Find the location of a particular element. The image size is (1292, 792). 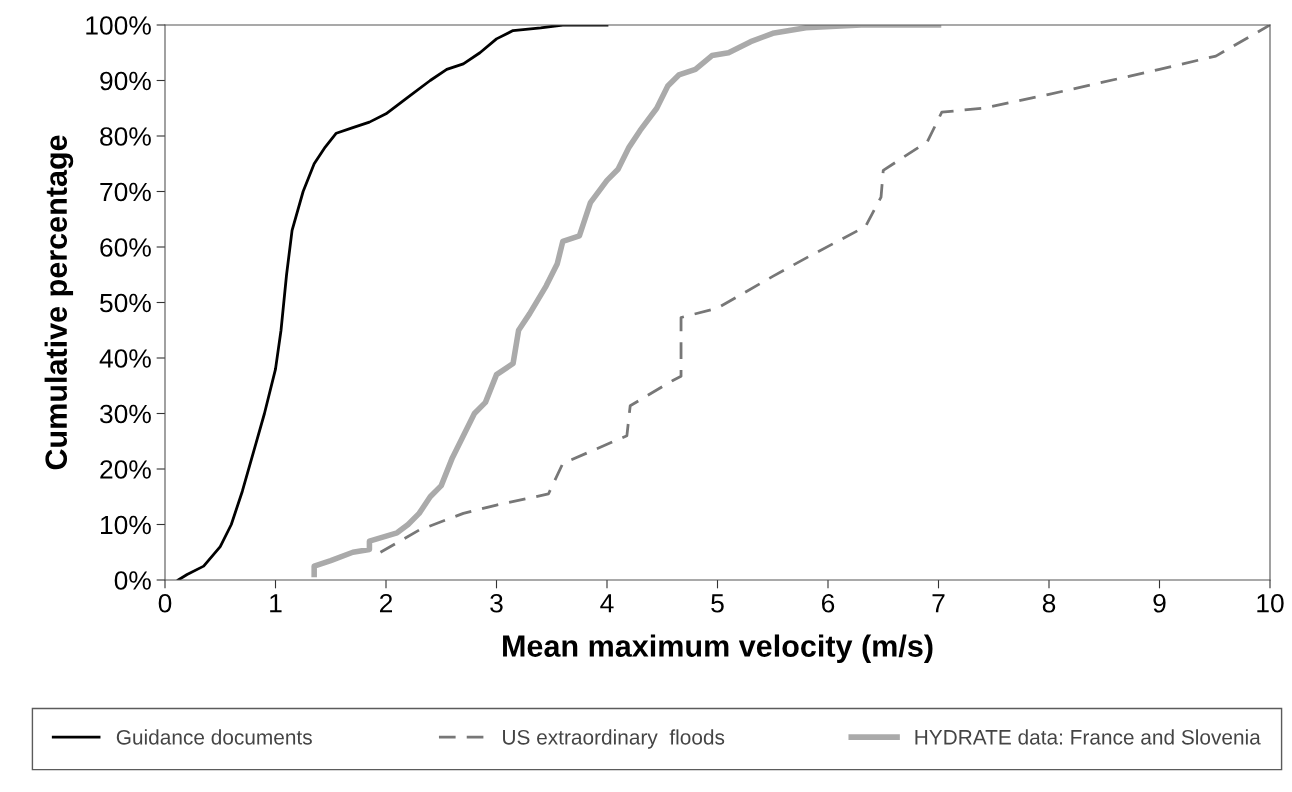

y-tick-label: 50% is located at coordinates (125, 303).